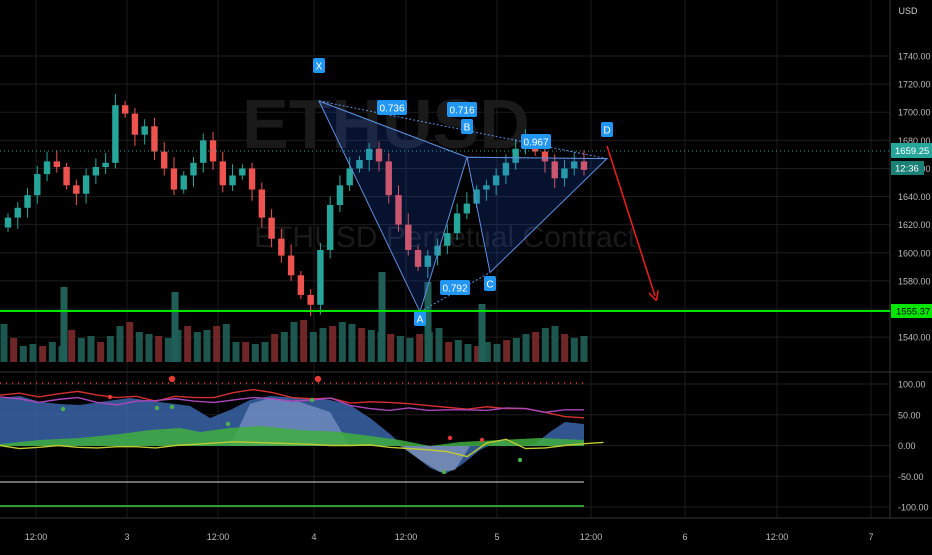 The width and height of the screenshot is (932, 555). I want to click on time-axis-label: 6, so click(684, 537).